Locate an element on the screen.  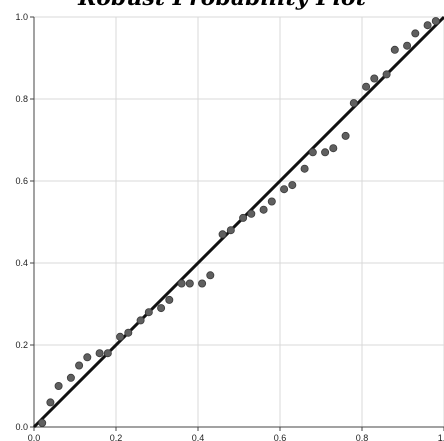
x-tick-label: 1.0 is located at coordinates (441, 437).